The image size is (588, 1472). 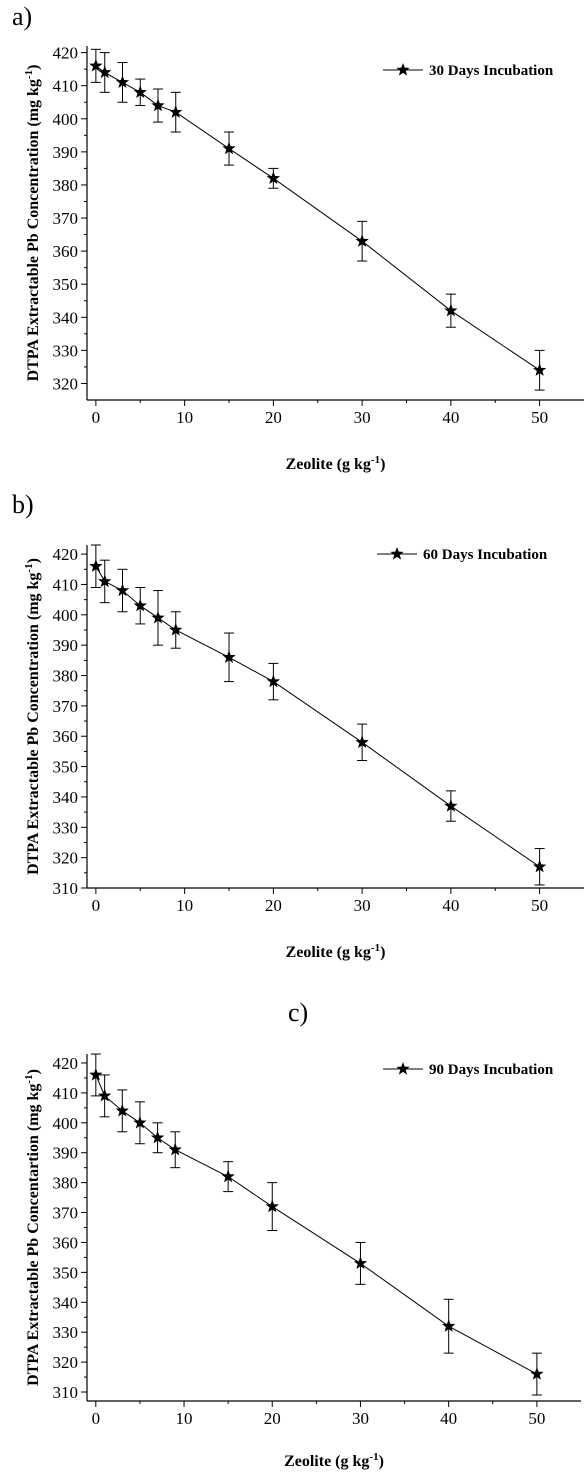 What do you see at coordinates (66, 888) in the screenshot?
I see `y-tick-label: 310` at bounding box center [66, 888].